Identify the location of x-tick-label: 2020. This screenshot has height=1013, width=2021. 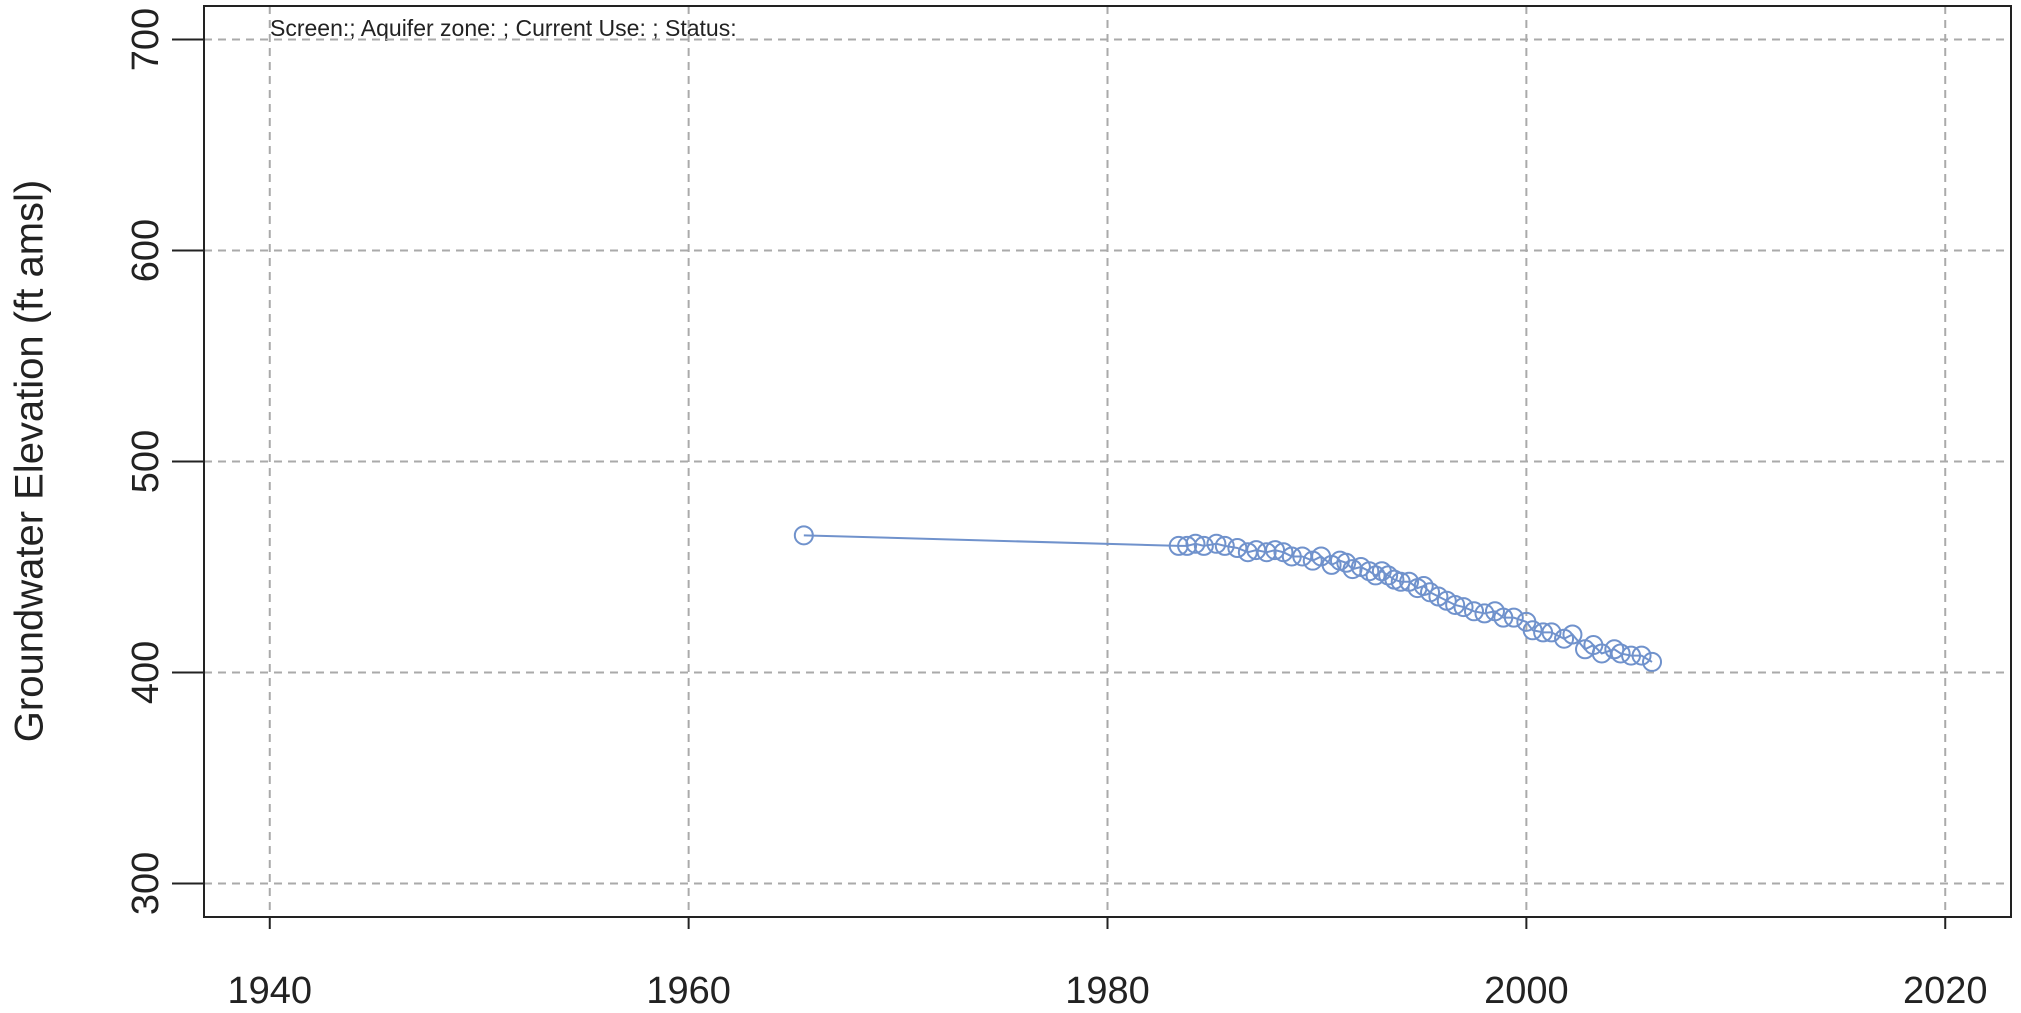
(1945, 991).